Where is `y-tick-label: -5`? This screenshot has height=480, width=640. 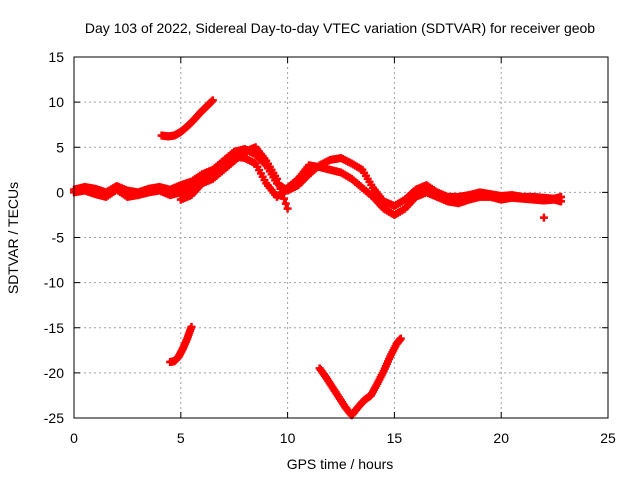
y-tick-label: -5 is located at coordinates (58, 238).